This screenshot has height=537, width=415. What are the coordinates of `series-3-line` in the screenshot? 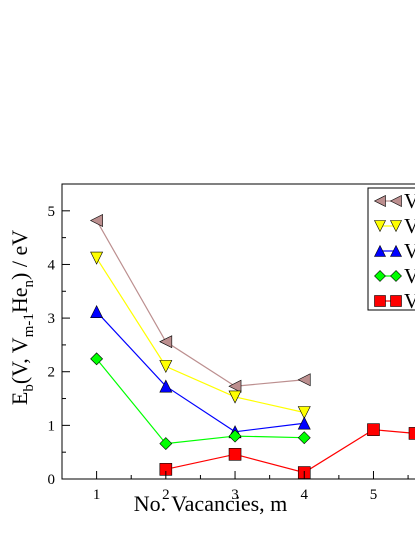 It's located at (200, 372).